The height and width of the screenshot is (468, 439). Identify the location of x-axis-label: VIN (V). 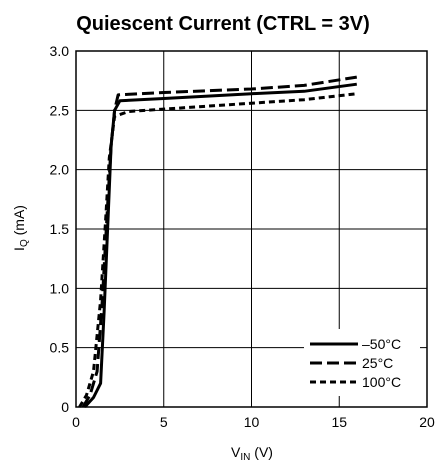
(252, 453).